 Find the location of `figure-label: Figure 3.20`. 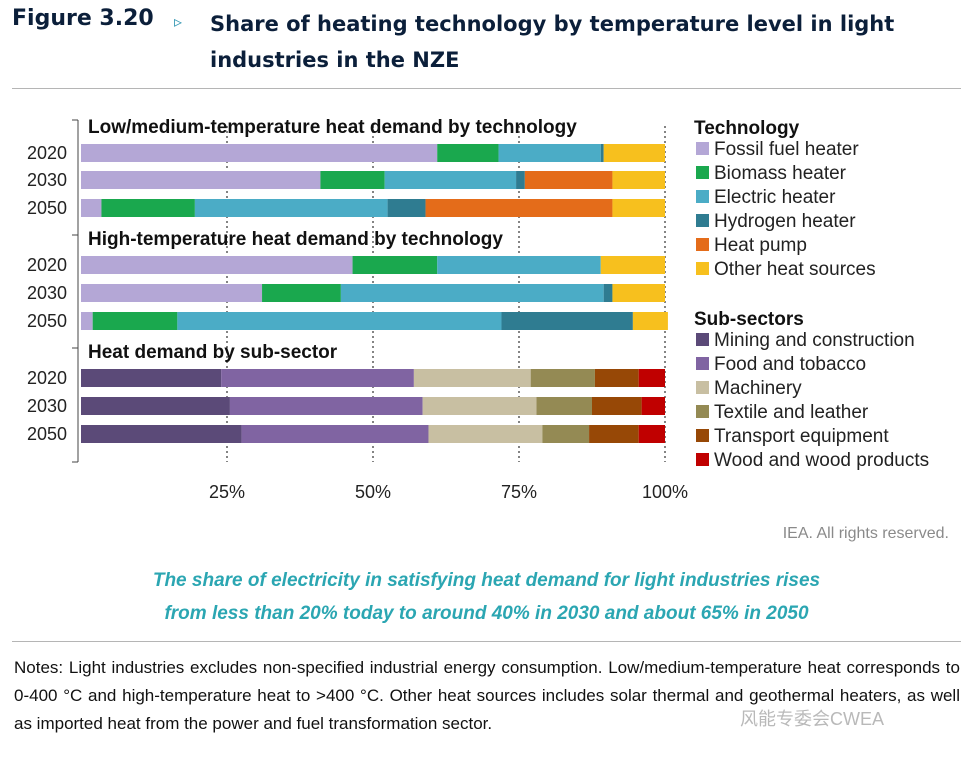

figure-label: Figure 3.20 is located at coordinates (83, 18).